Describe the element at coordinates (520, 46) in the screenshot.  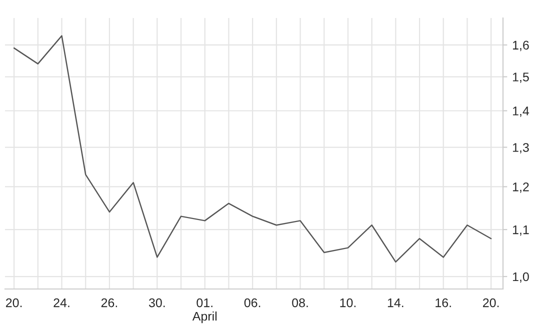
I see `y-tick-label: 1,6` at that location.